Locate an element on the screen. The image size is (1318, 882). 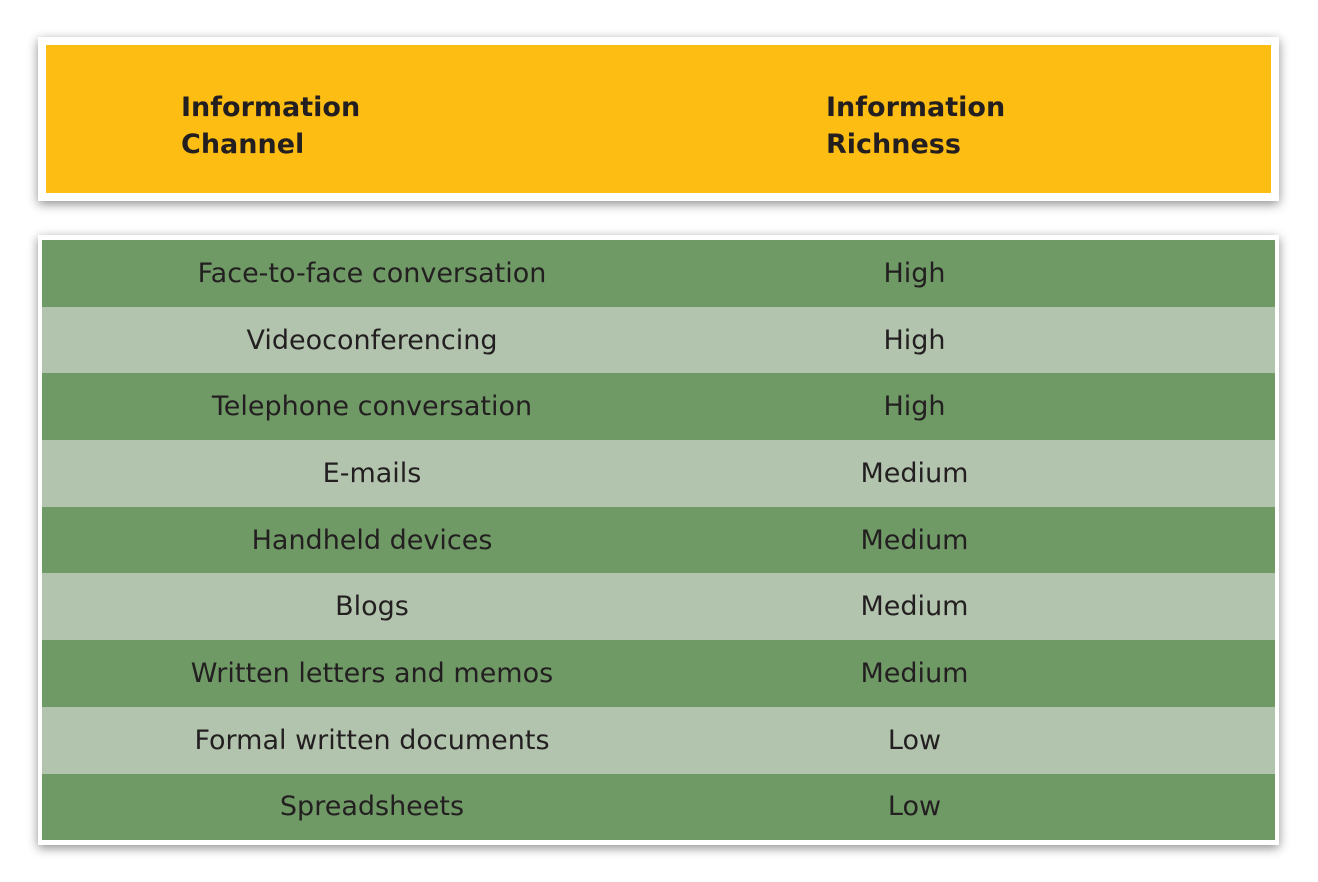
table-row: Spreadsheets Low is located at coordinates (658, 807).